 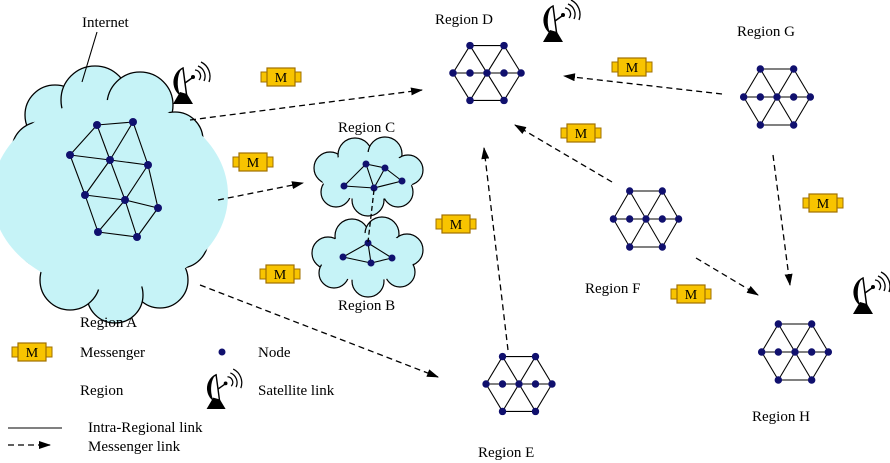 I want to click on link-b-c, so click(x=371, y=216).